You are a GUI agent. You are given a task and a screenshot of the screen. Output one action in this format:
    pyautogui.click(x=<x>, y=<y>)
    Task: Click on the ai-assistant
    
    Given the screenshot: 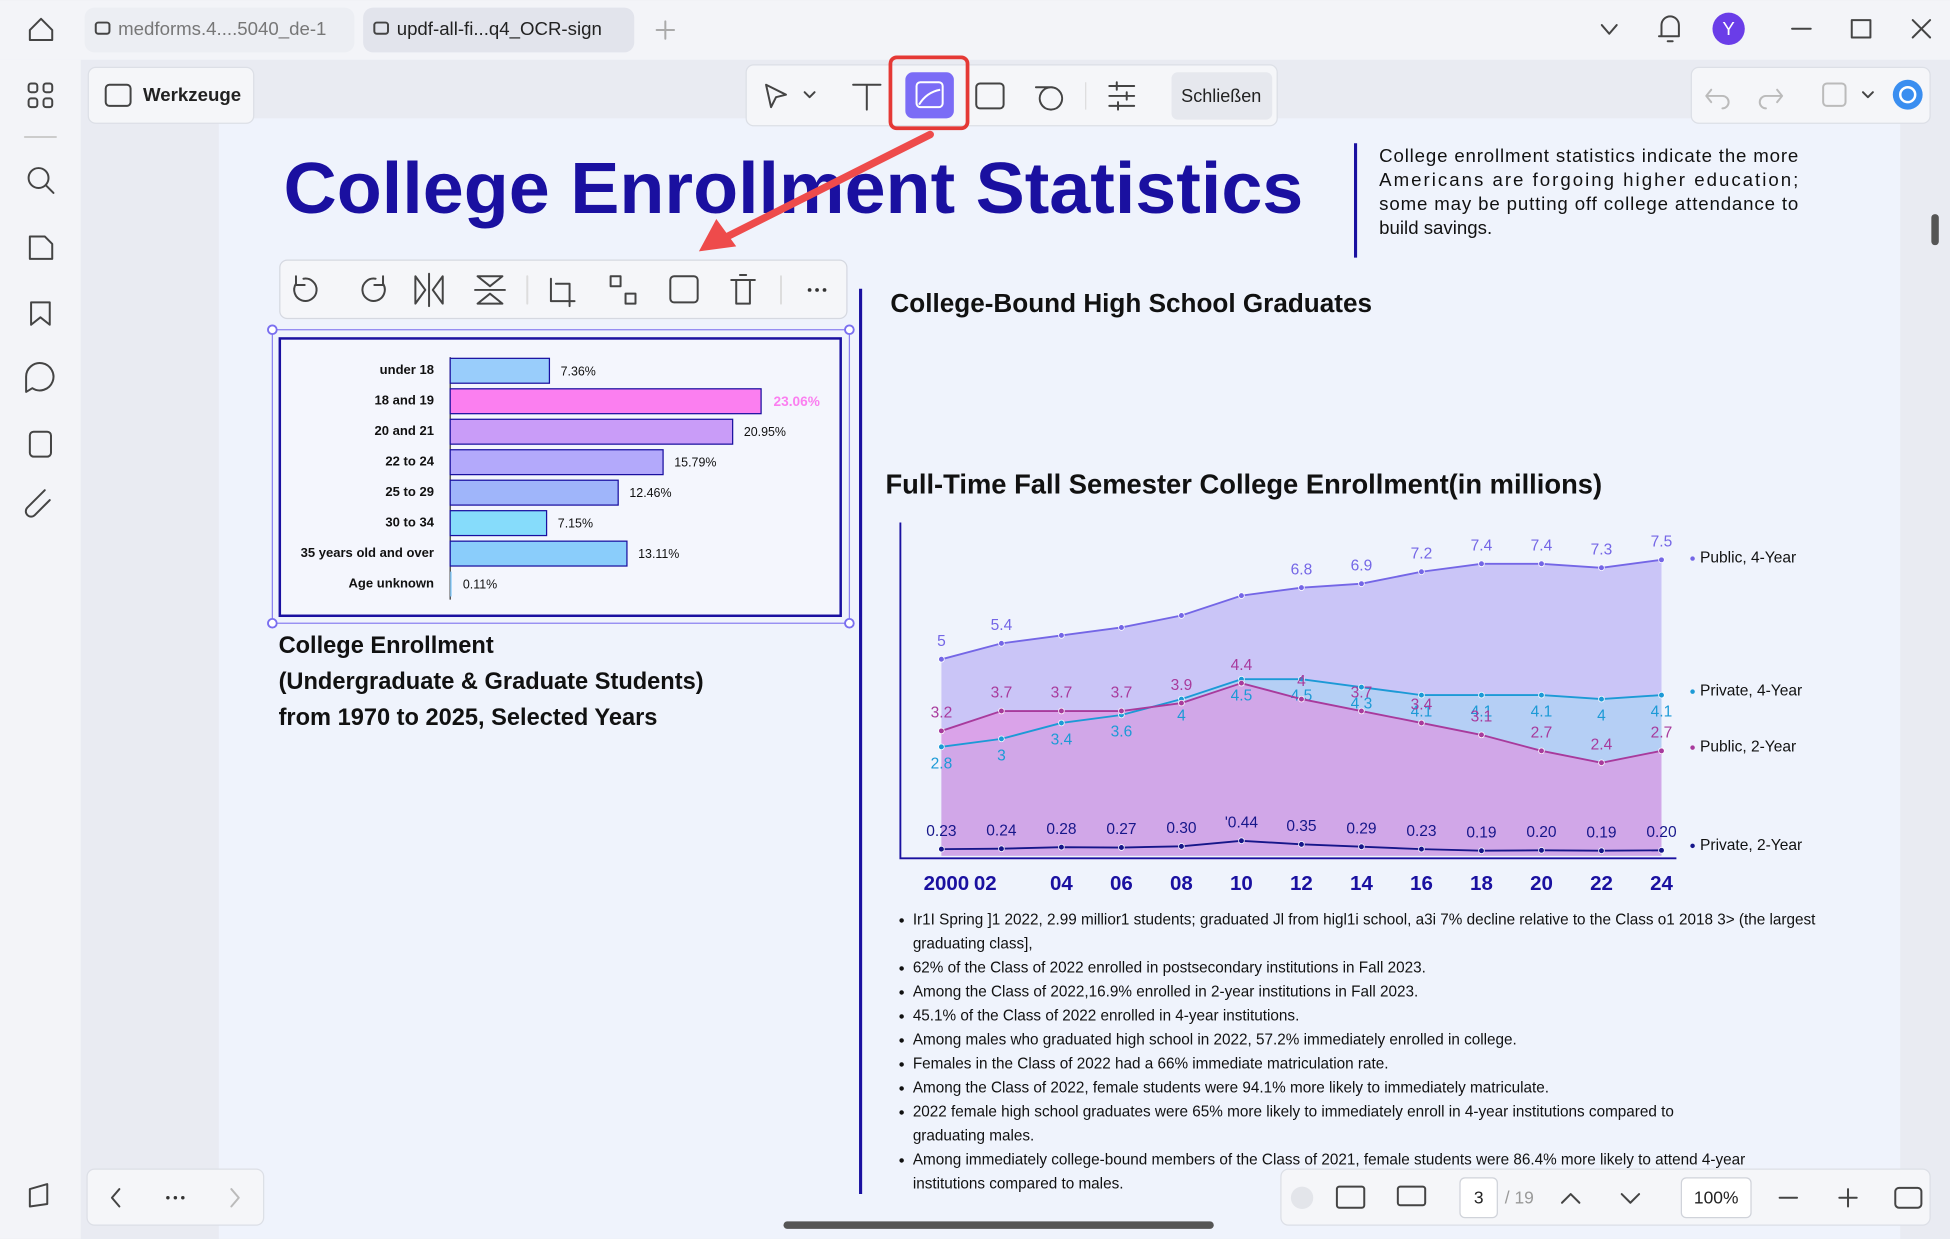 What is the action you would take?
    pyautogui.click(x=1907, y=94)
    